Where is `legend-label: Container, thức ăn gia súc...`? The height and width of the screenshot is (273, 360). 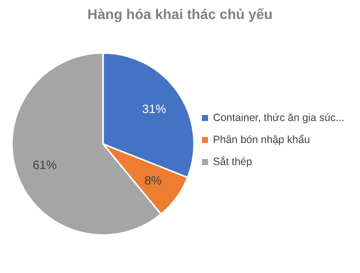 legend-label: Container, thức ăn gia súc... is located at coordinates (278, 118).